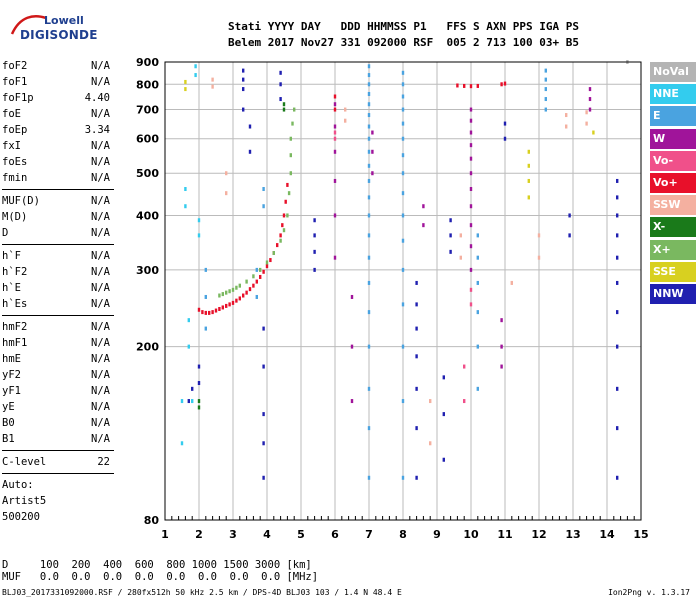 The height and width of the screenshot is (600, 700). What do you see at coordinates (335, 534) in the screenshot?
I see `x-tick-label: 6` at bounding box center [335, 534].